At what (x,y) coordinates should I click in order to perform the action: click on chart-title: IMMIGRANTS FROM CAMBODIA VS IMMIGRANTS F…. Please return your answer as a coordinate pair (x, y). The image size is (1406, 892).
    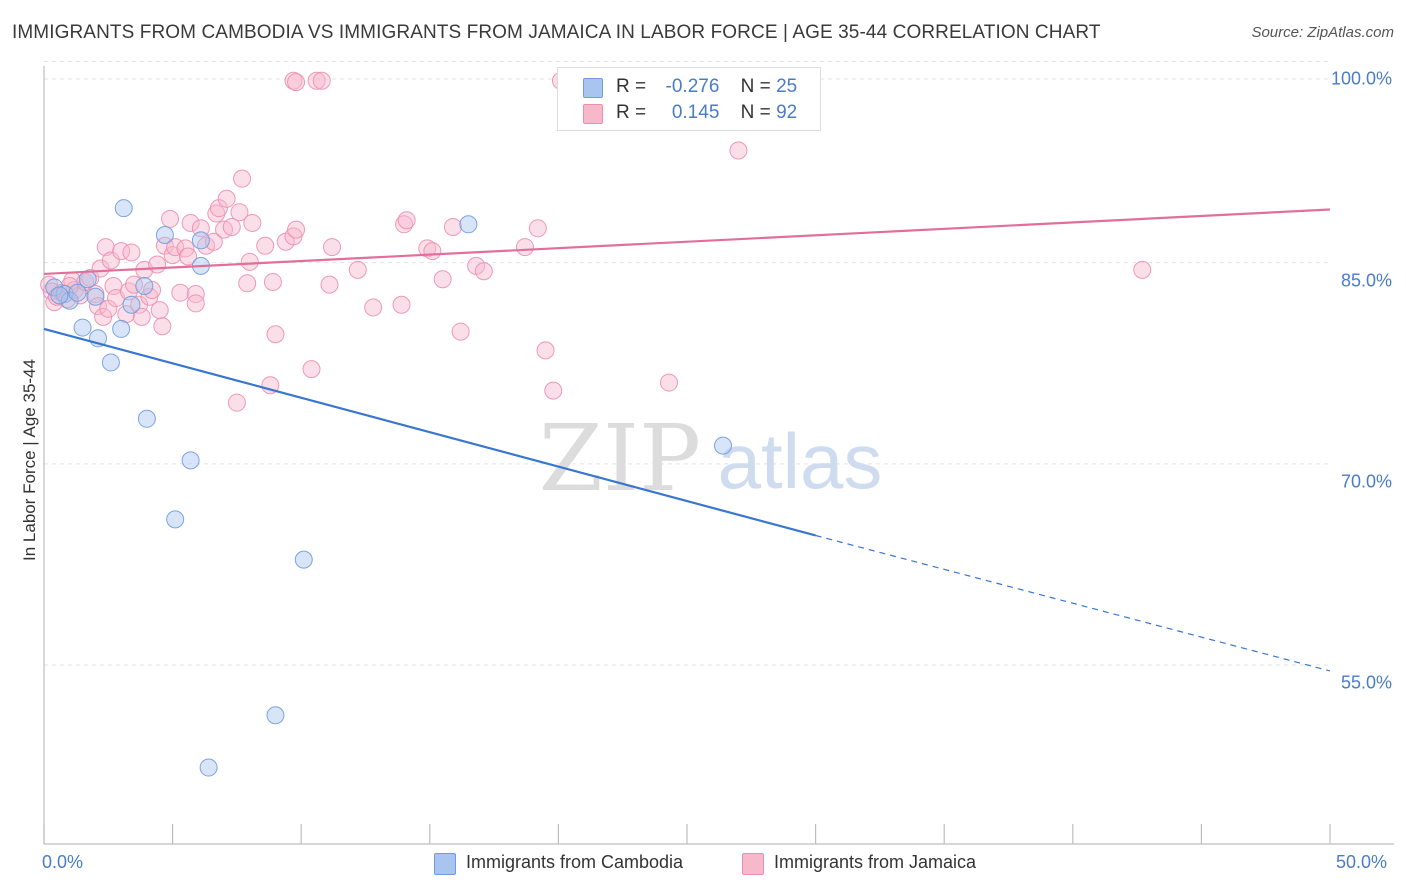
    Looking at the image, I should click on (556, 32).